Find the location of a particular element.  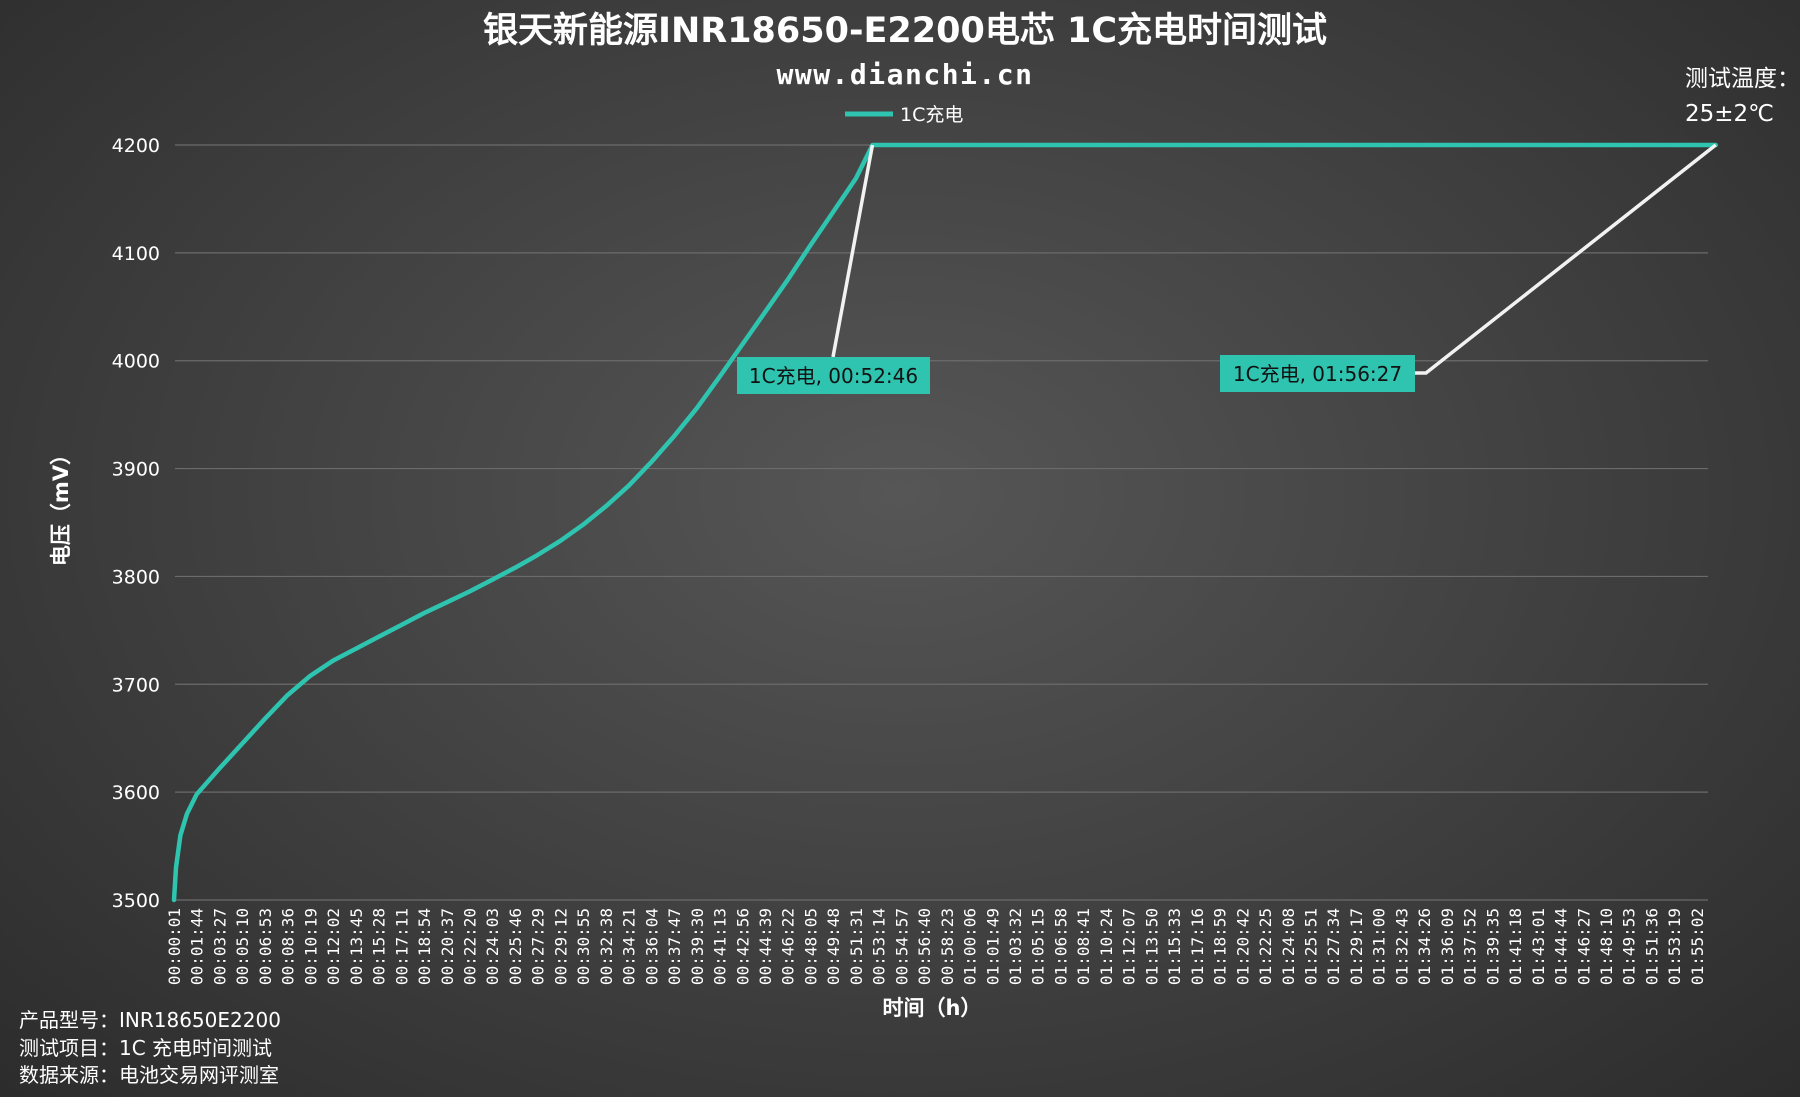

y-tick-label: 3500 is located at coordinates (136, 901).